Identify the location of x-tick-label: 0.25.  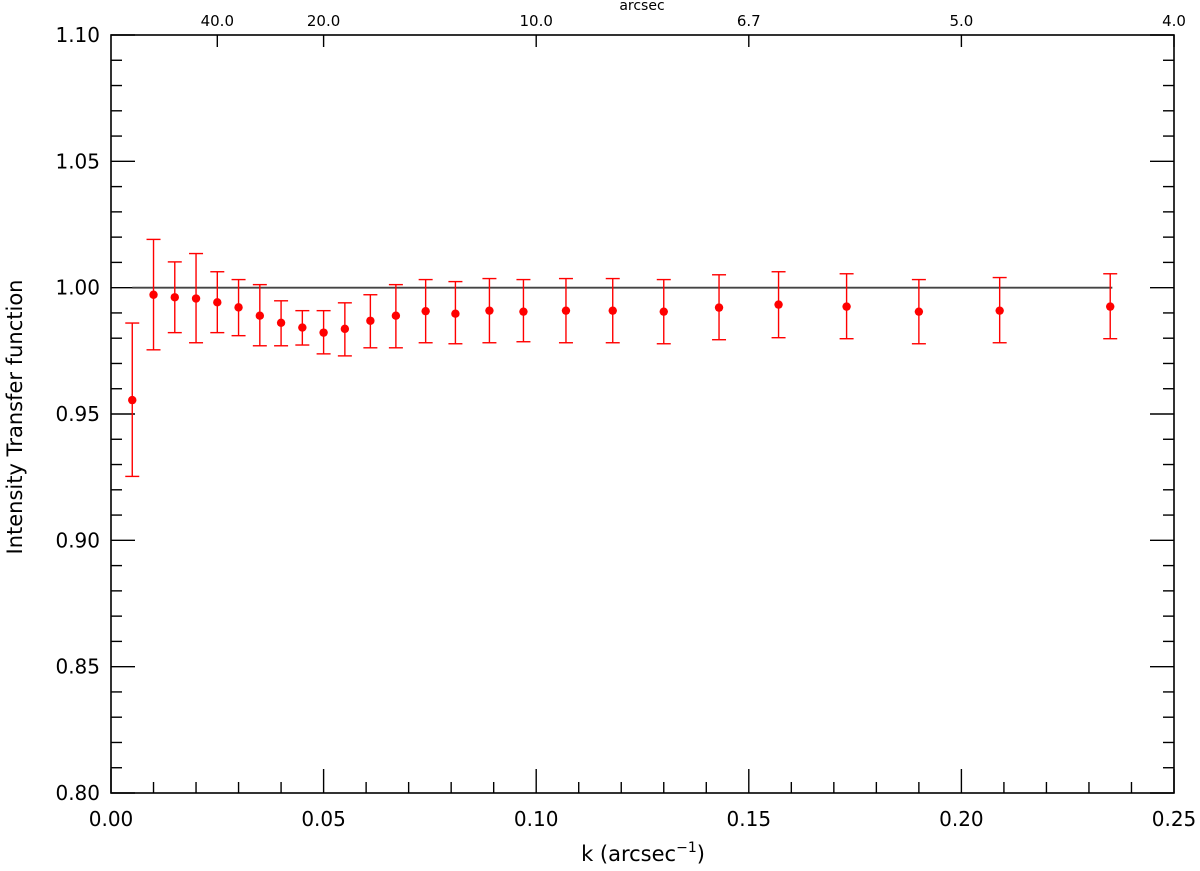
(1174, 819).